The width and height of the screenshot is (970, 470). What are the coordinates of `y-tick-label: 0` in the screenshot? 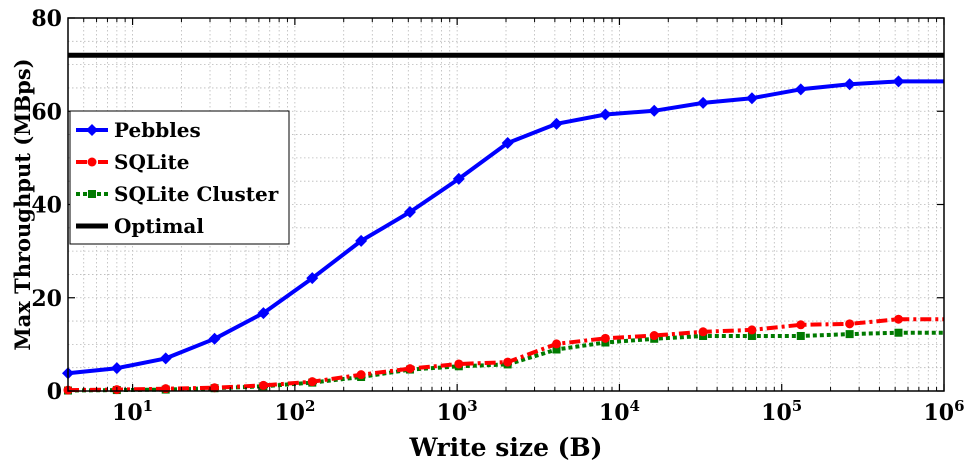 It's located at (54, 392).